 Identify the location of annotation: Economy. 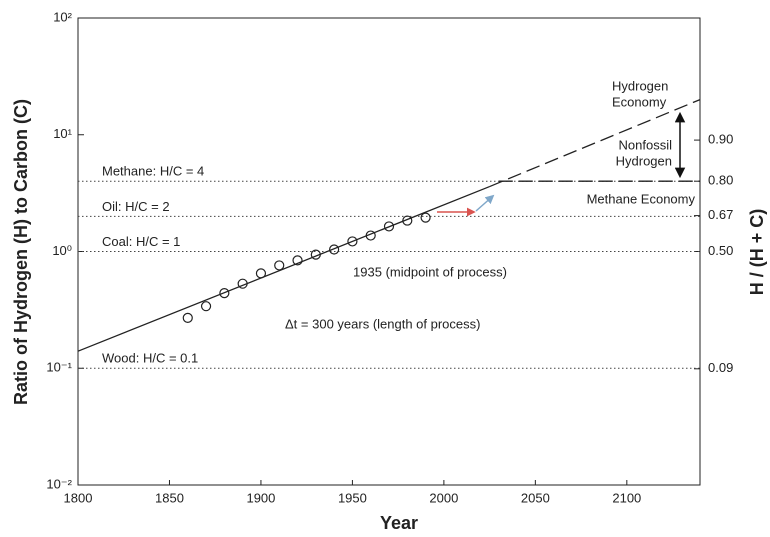
(639, 101).